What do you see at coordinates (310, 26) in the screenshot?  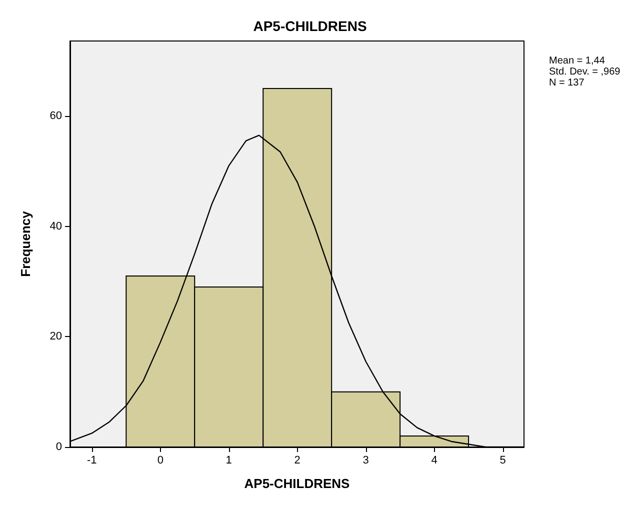 I see `chart-title: AP5-CHILDRENS` at bounding box center [310, 26].